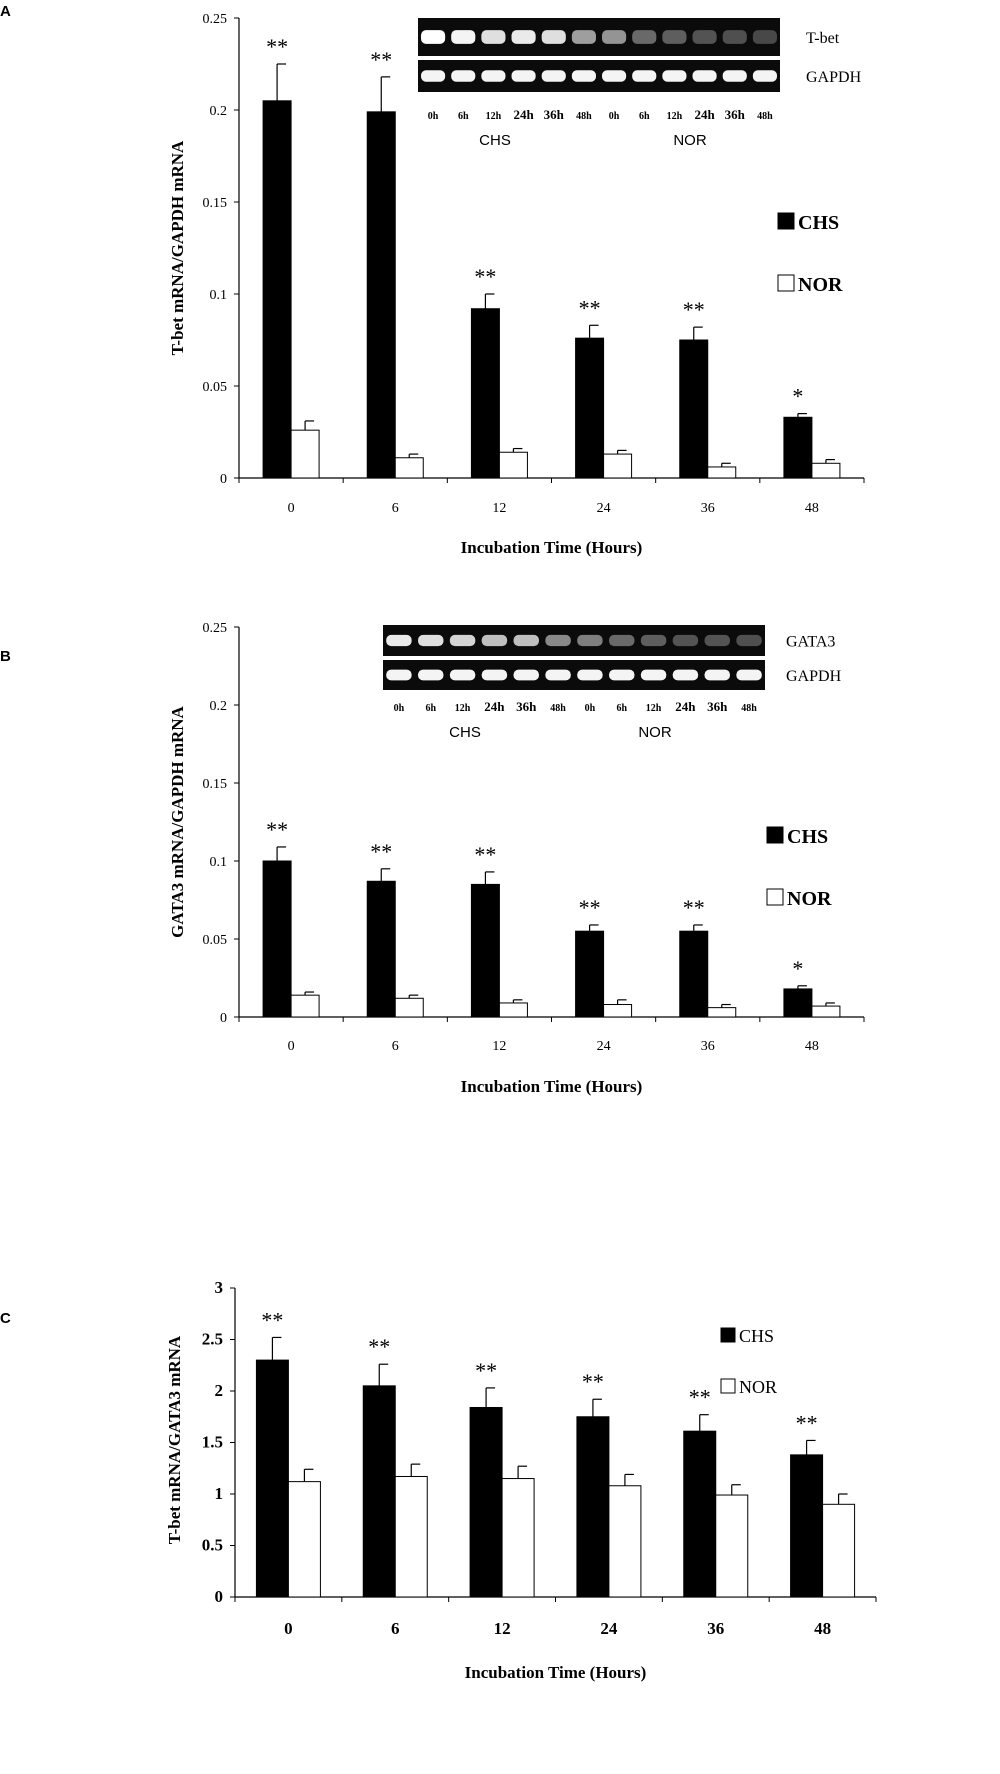  I want to click on legend-label-chs: CHS, so click(818, 223).